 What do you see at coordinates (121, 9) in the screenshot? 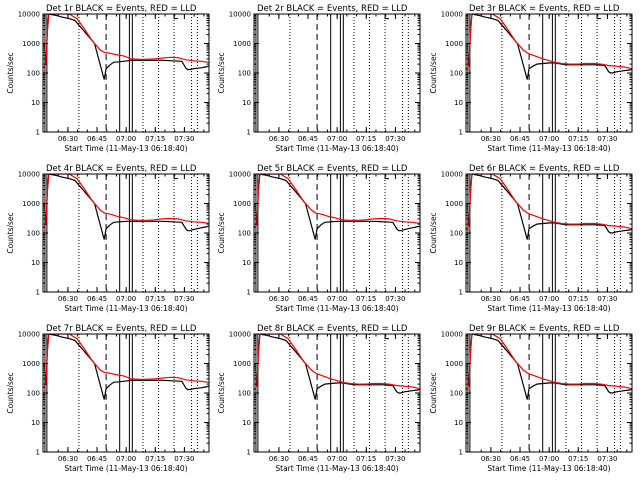
I see `panel-title: Det 1r BLACK = Events, RED = LLD` at bounding box center [121, 9].